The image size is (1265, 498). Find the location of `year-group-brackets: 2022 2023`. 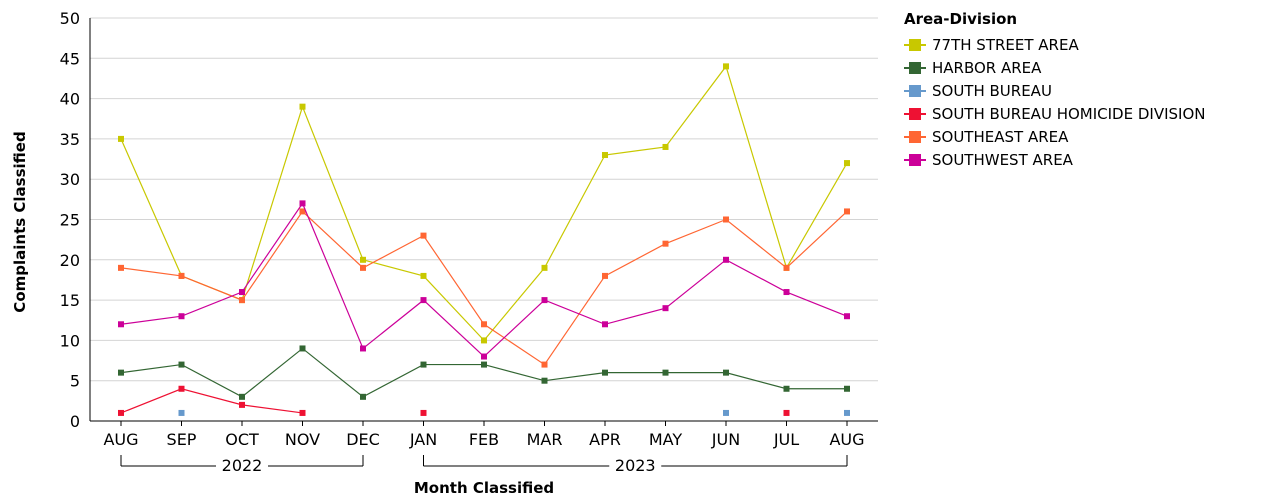

year-group-brackets: 2022 2023 is located at coordinates (484, 465).